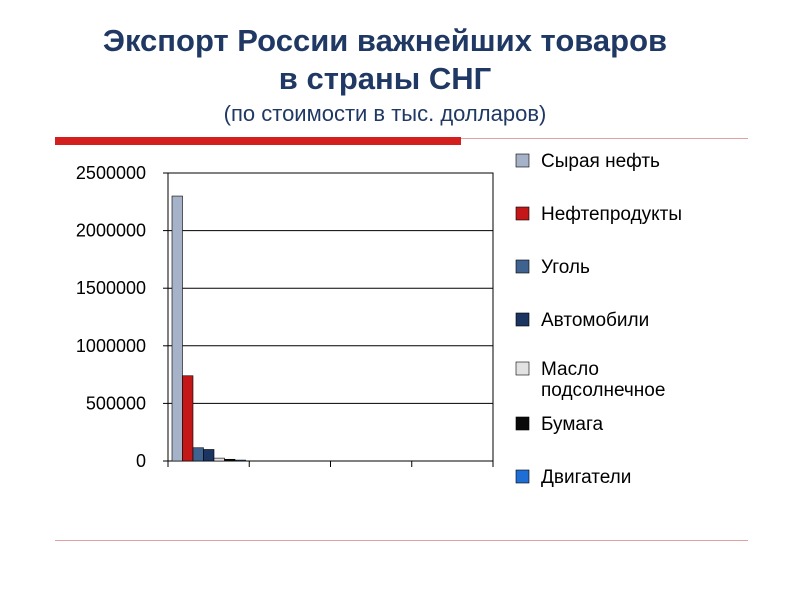  I want to click on legend-label-line-1: Масло, so click(570, 369).